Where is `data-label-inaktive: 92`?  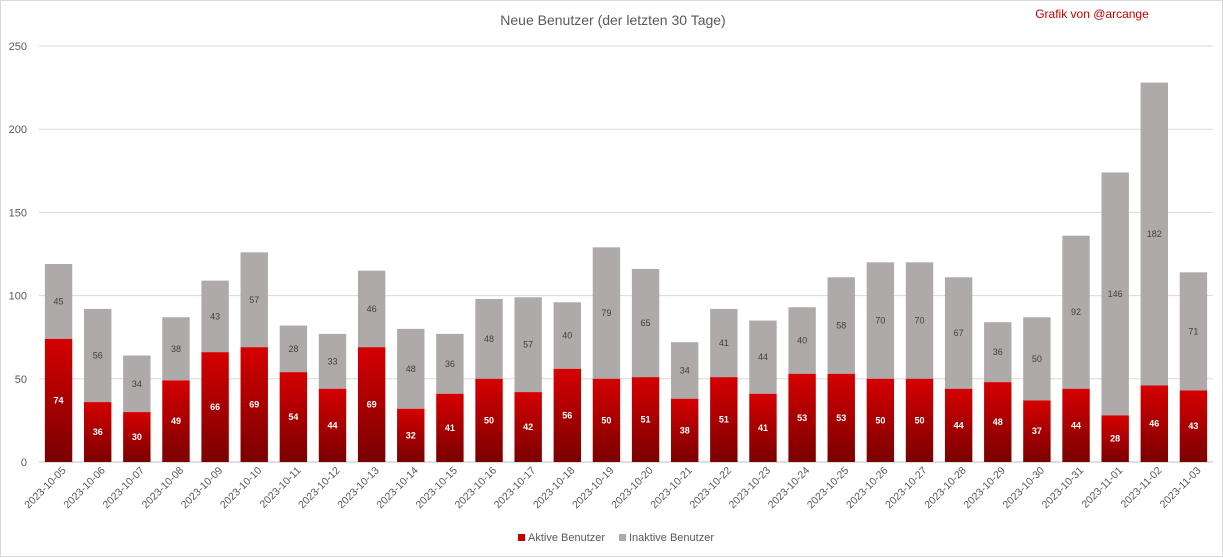 data-label-inaktive: 92 is located at coordinates (1076, 312).